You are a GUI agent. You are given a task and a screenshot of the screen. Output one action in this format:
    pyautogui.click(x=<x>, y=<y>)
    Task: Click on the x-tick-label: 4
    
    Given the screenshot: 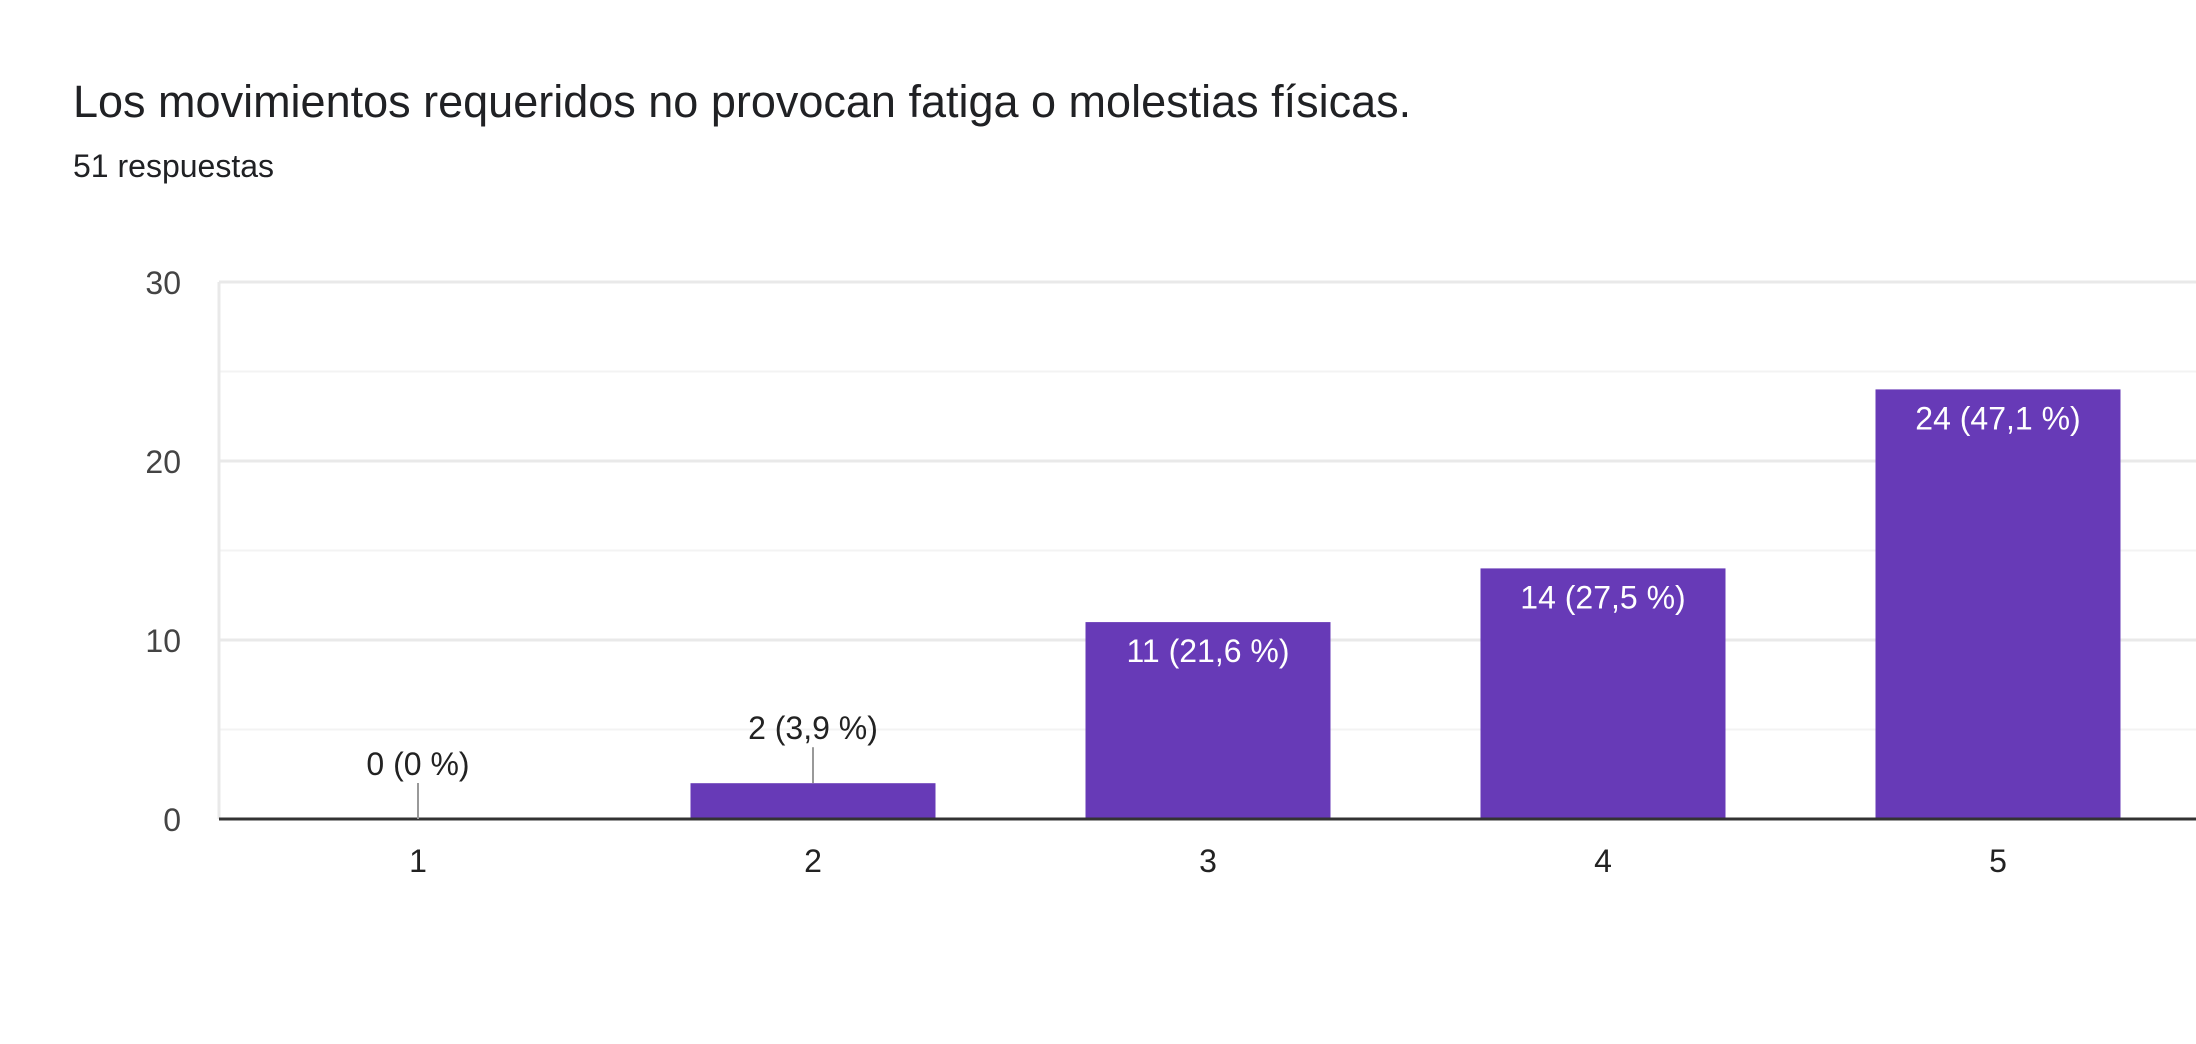 What is the action you would take?
    pyautogui.click(x=1603, y=861)
    